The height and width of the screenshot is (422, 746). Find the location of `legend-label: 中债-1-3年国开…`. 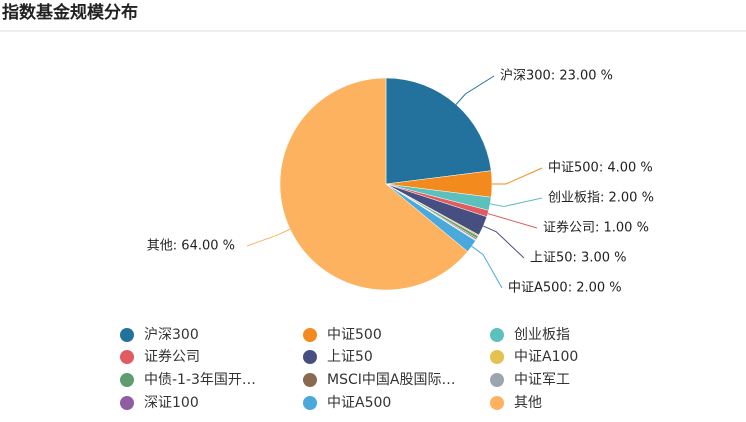

legend-label: 中债-1-3年国开… is located at coordinates (200, 380).